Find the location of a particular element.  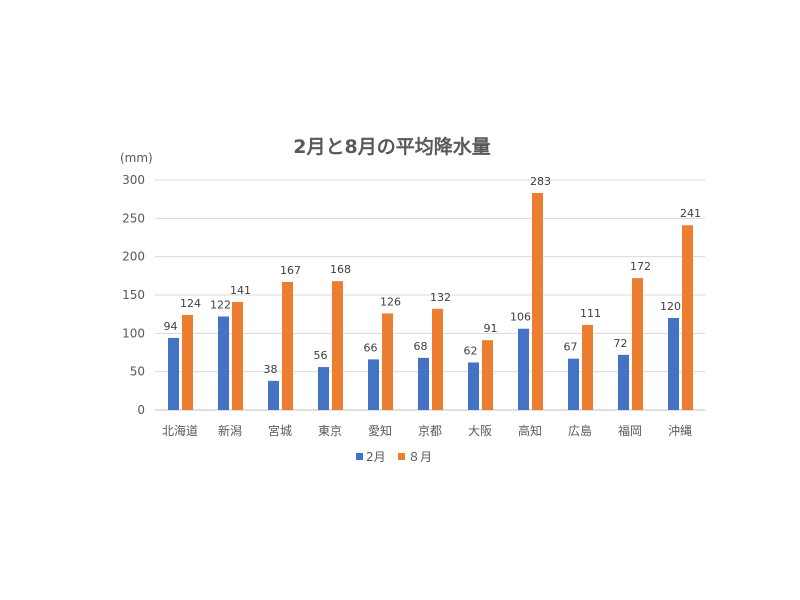

x-tick-label: 新潟 is located at coordinates (230, 430).